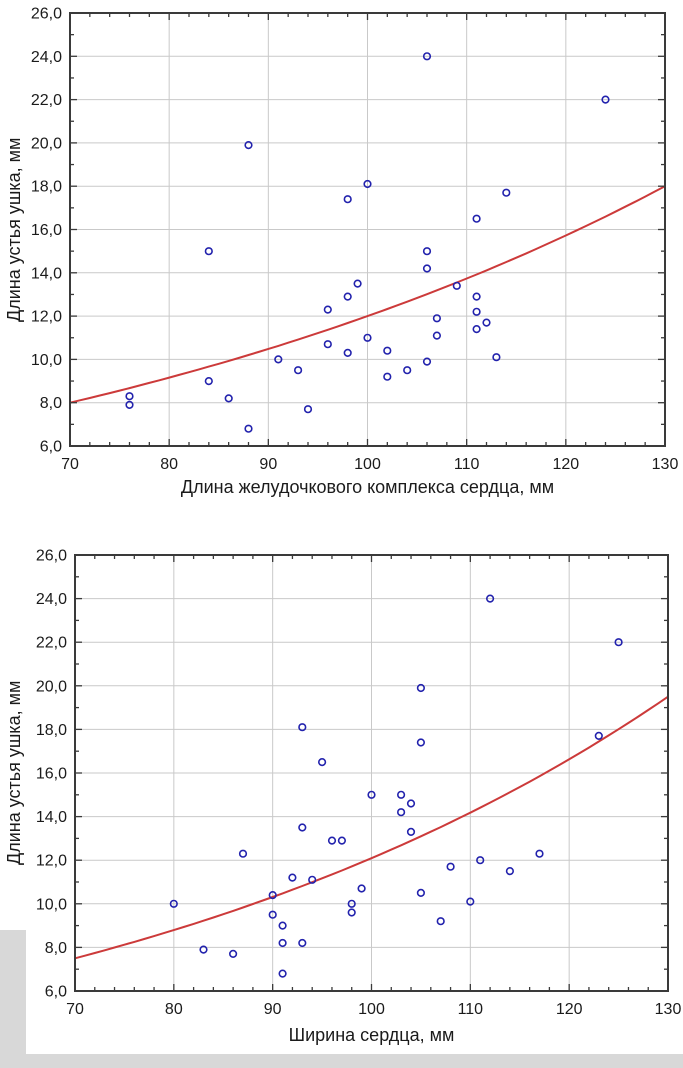 The image size is (683, 1068). What do you see at coordinates (367, 487) in the screenshot?
I see `top-chart-x-axis-title: Длина желудочкового комплекса сердца, мм` at bounding box center [367, 487].